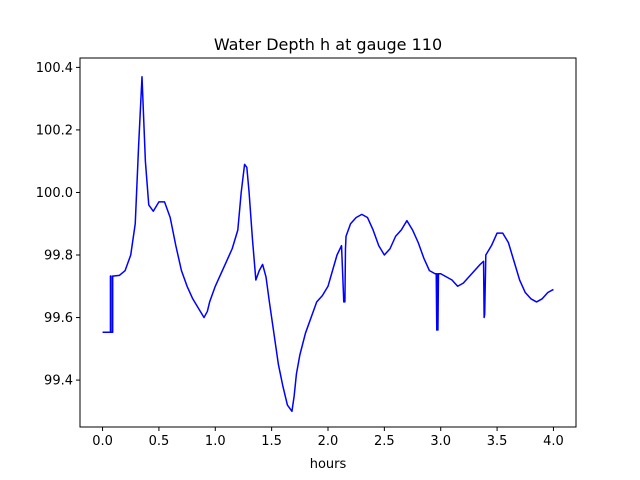 This screenshot has width=640, height=480. I want to click on x-tick-label: 4.0, so click(553, 441).